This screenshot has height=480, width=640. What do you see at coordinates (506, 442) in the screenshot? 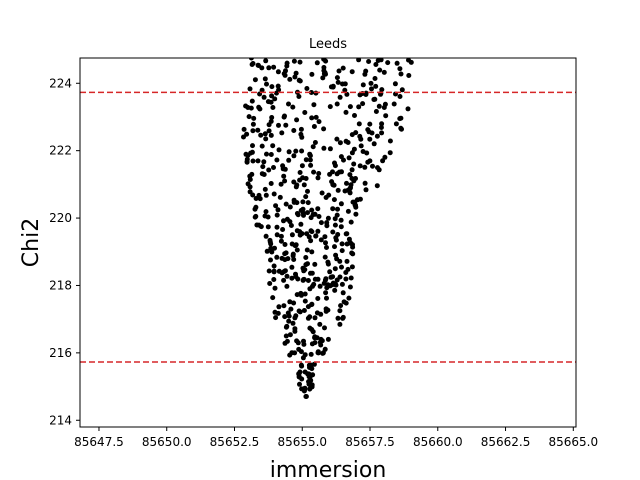
I see `x-tick-label: 85662.5` at bounding box center [506, 442].